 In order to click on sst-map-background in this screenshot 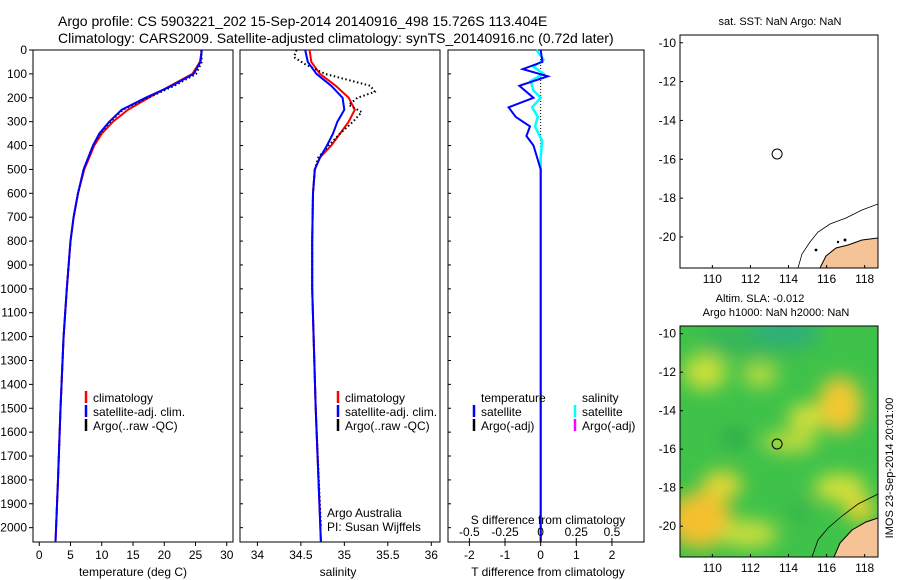, I will do `click(779, 151)`.